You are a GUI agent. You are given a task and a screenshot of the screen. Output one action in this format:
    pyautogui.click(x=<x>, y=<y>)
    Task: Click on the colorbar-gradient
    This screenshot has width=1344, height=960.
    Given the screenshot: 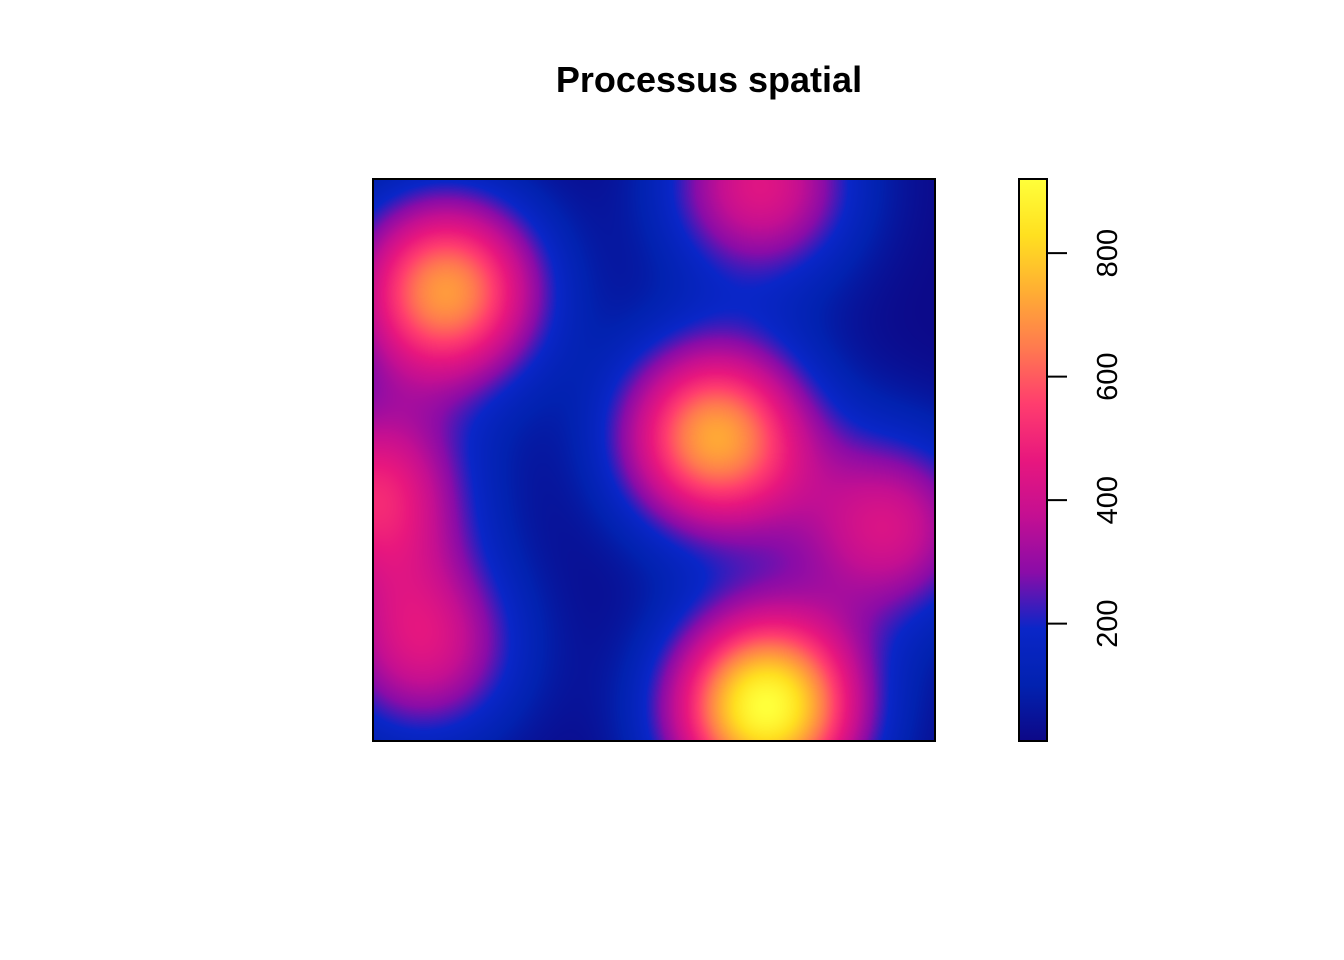 What is the action you would take?
    pyautogui.click(x=1033, y=460)
    